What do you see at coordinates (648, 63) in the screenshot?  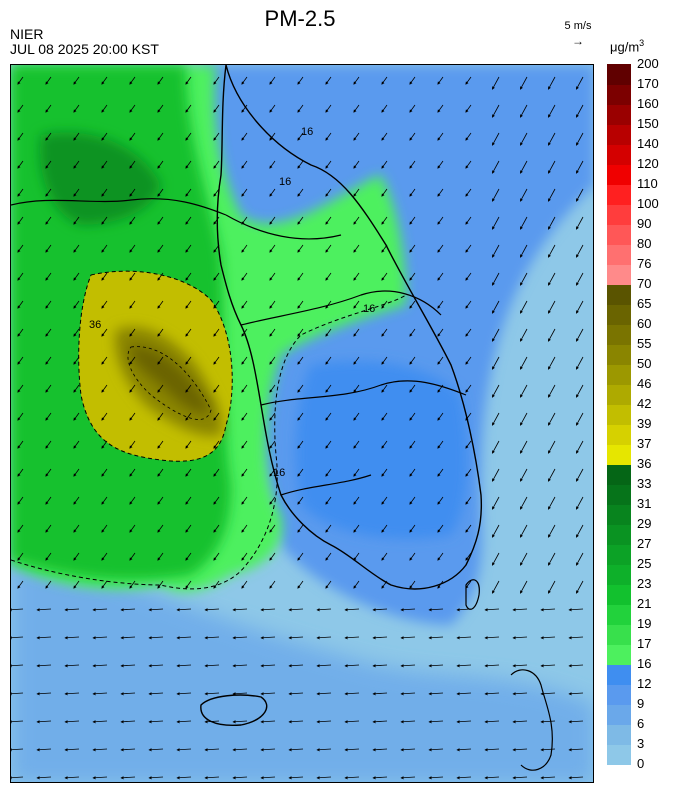 I see `legend-level-label: 200` at bounding box center [648, 63].